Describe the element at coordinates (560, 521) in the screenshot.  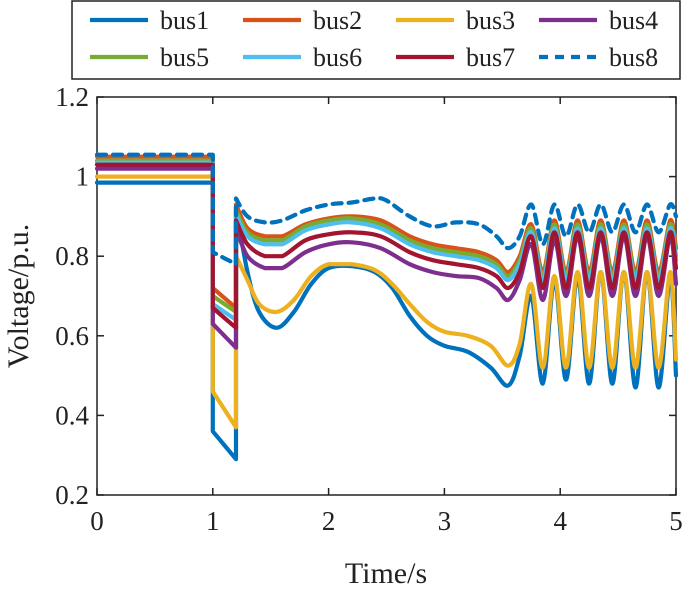
I see `x-tick-label: 4` at that location.